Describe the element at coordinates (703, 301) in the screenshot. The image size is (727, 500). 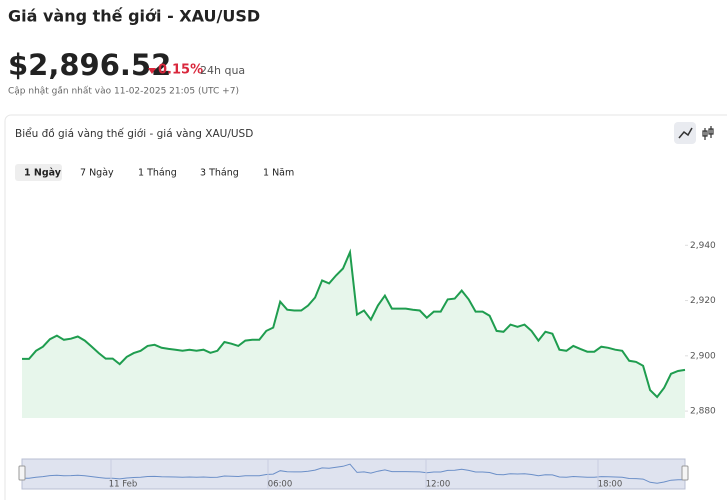
I see `y-tick-label: 2,920` at that location.